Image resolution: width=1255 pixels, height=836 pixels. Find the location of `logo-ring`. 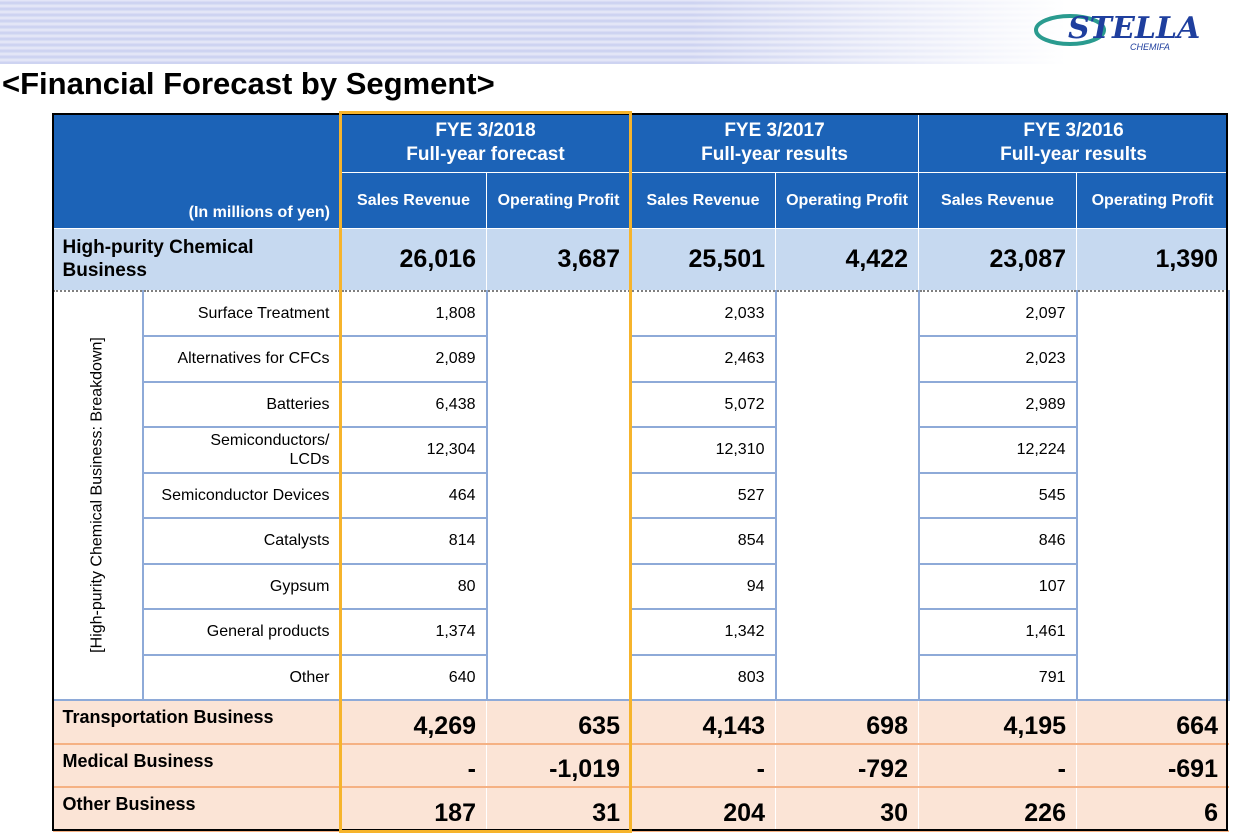

logo-ring is located at coordinates (1070, 30).